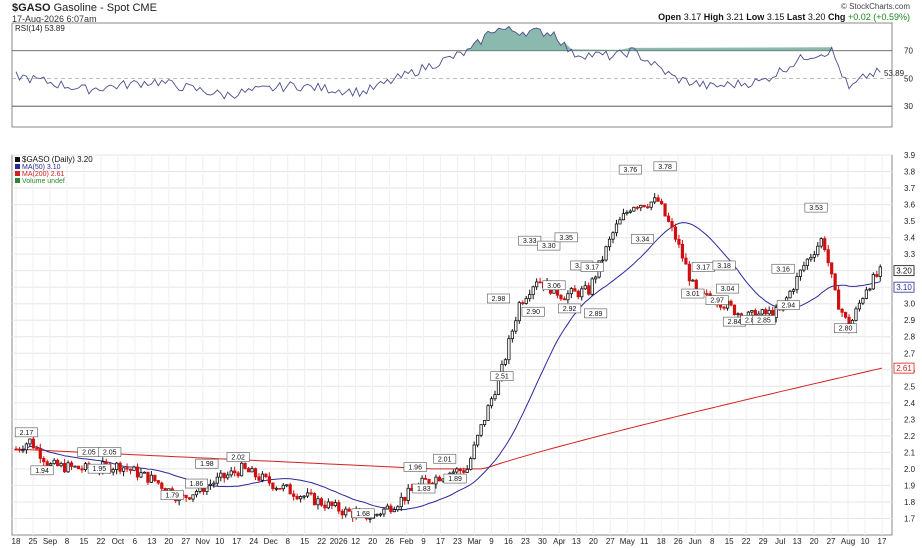 Image resolution: width=922 pixels, height=548 pixels. Describe the element at coordinates (910, 518) in the screenshot. I see `y-tick-label: 1.7` at that location.